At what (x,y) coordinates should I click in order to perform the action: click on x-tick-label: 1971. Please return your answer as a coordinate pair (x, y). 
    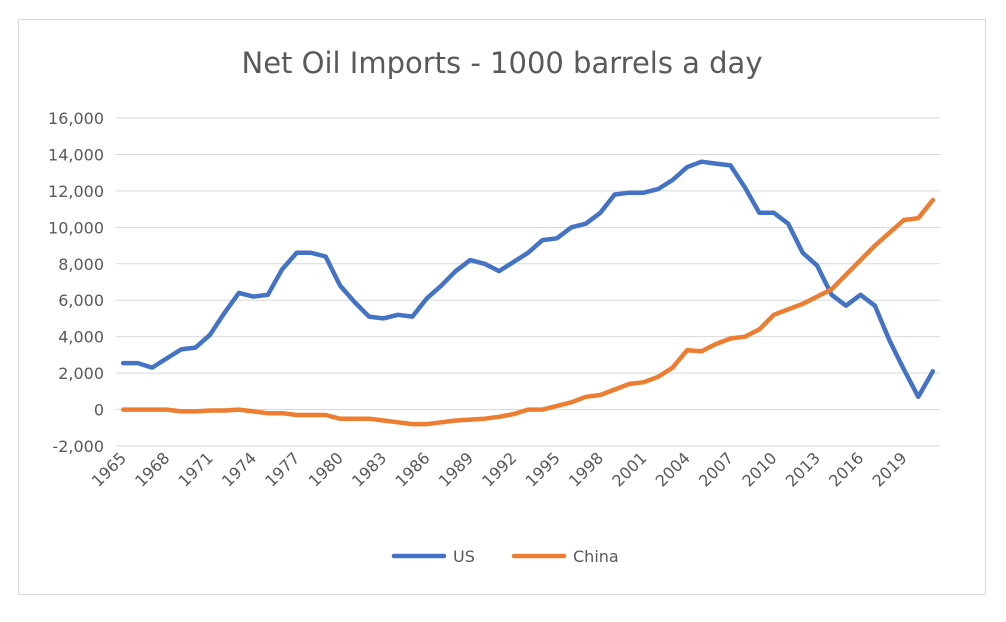
    Looking at the image, I should click on (196, 469).